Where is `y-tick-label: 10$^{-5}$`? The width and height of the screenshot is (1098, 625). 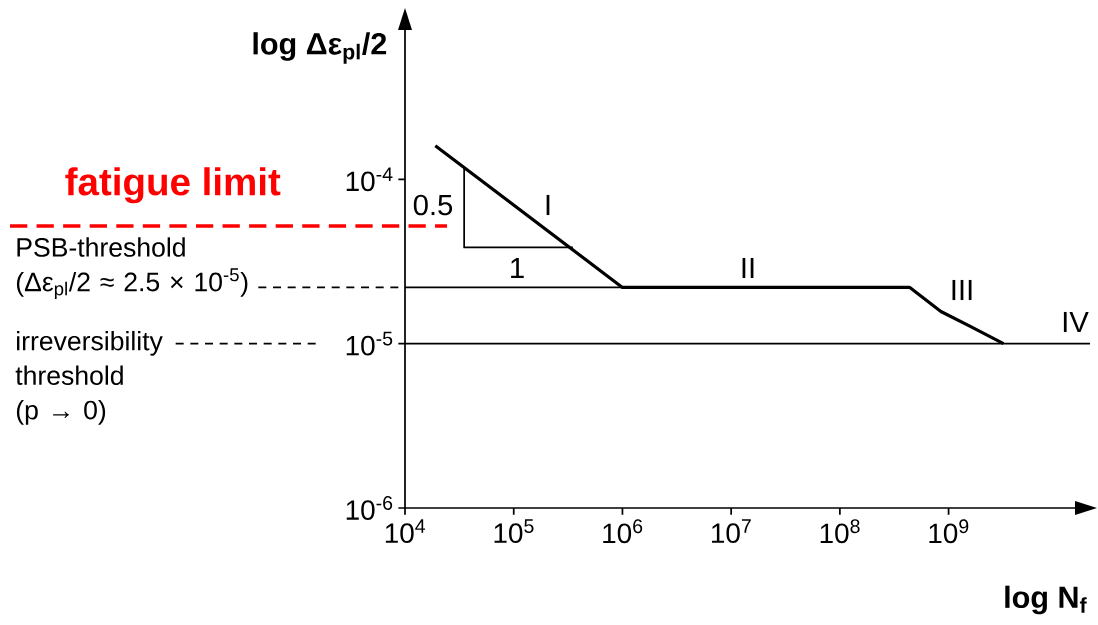
y-tick-label: 10$^{-5}$ is located at coordinates (369, 343).